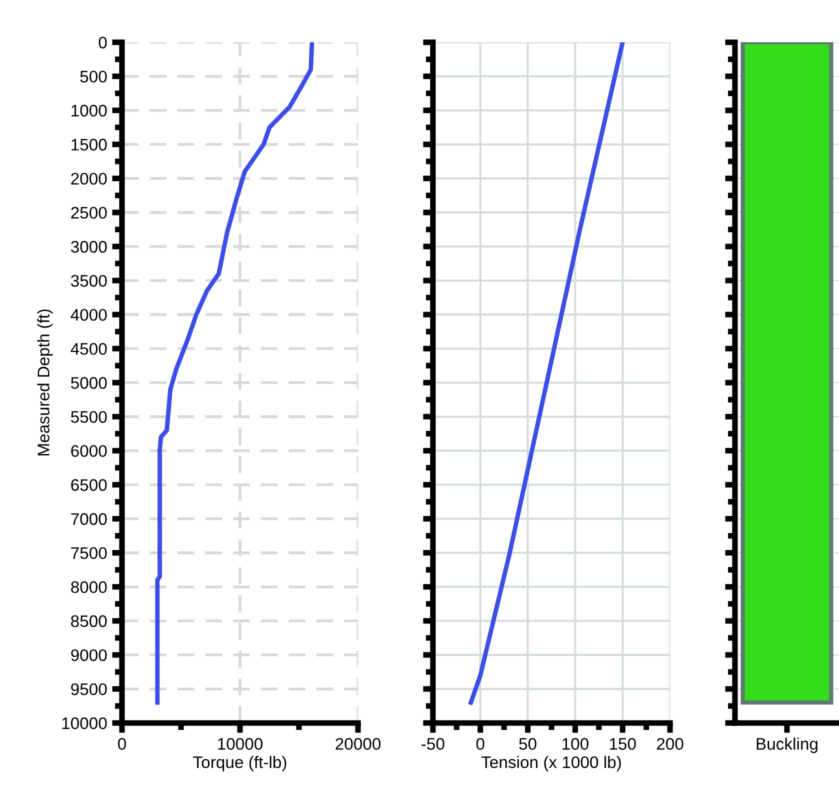  What do you see at coordinates (787, 746) in the screenshot?
I see `x-tick-label: Buckling` at bounding box center [787, 746].